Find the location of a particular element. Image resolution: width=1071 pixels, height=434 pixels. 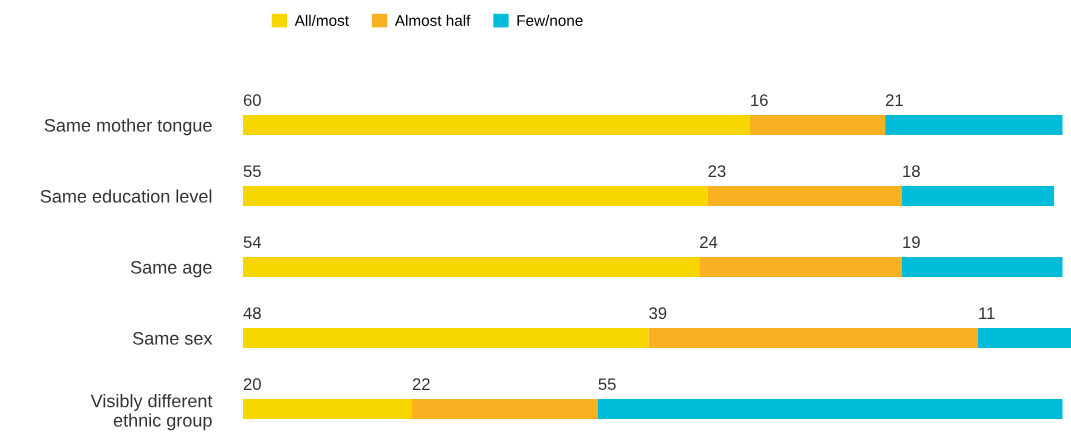

y-tick-label: Same age is located at coordinates (171, 269).